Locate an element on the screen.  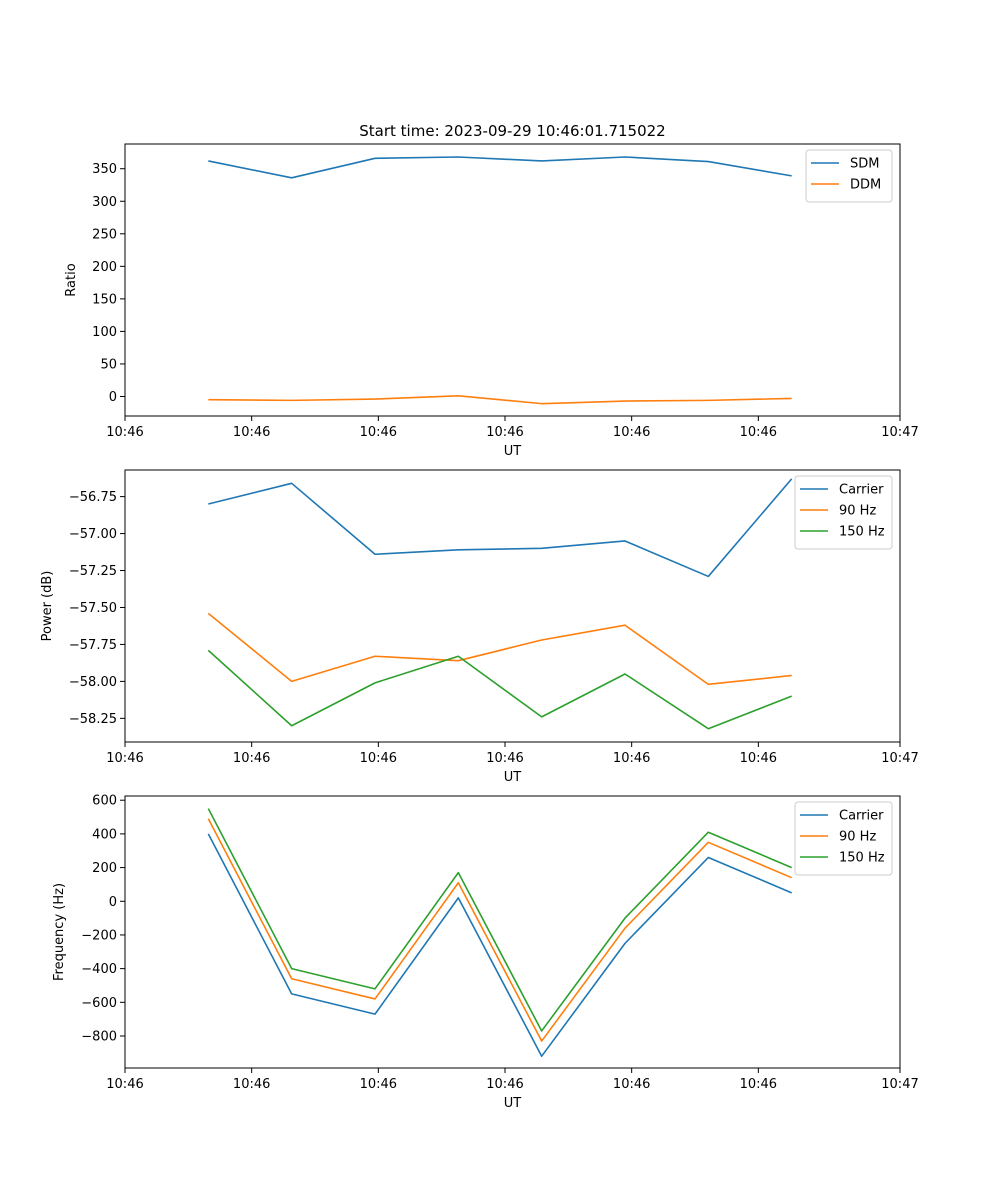
y-tick-label: 50 is located at coordinates (108, 364).